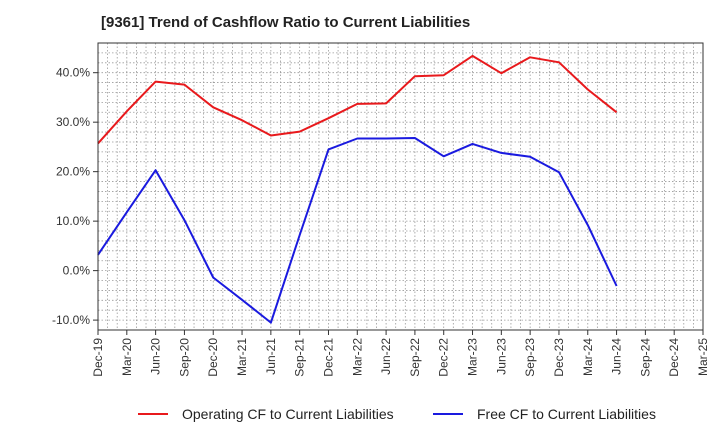  Describe the element at coordinates (357, 357) in the screenshot. I see `x-tick-label: Mar-22` at that location.